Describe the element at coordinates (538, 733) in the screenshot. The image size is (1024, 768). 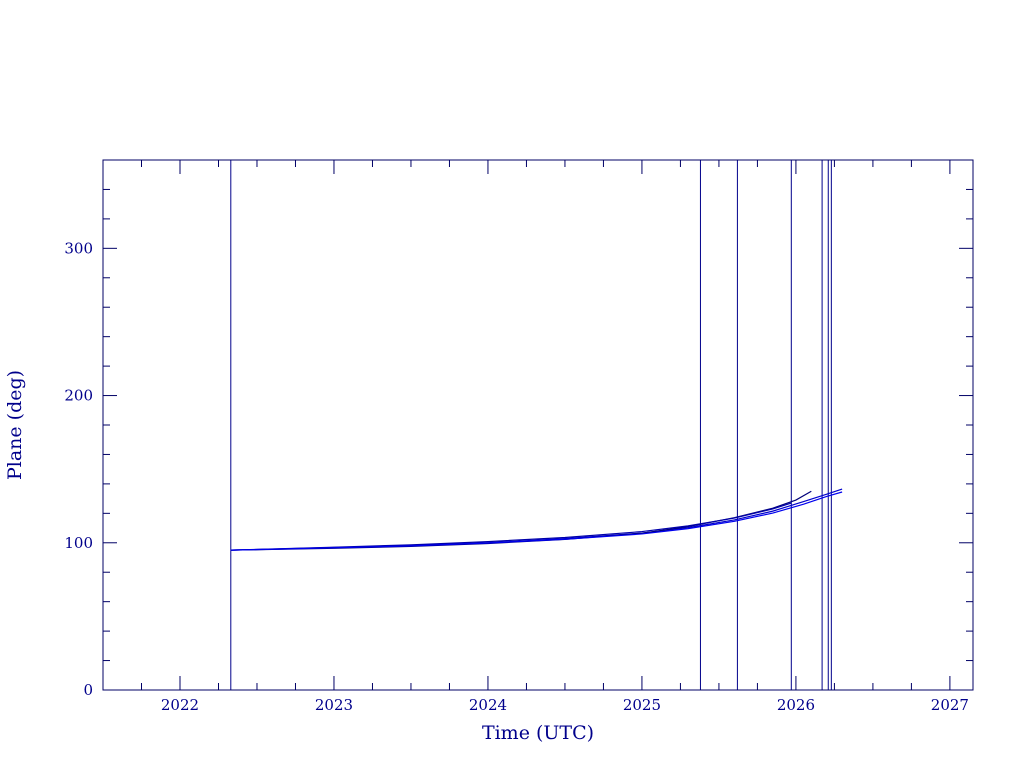
I see `x-axis-title: Time (UTC)` at that location.